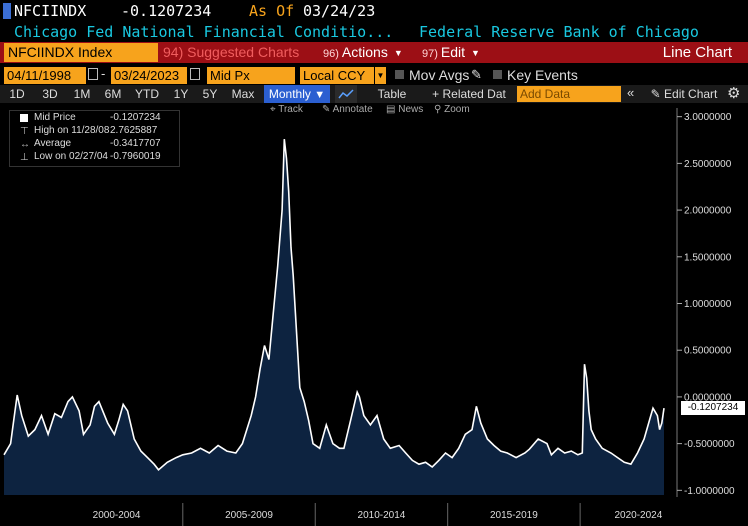 The height and width of the screenshot is (526, 748). I want to click on period-6m: 6M, so click(113, 94).